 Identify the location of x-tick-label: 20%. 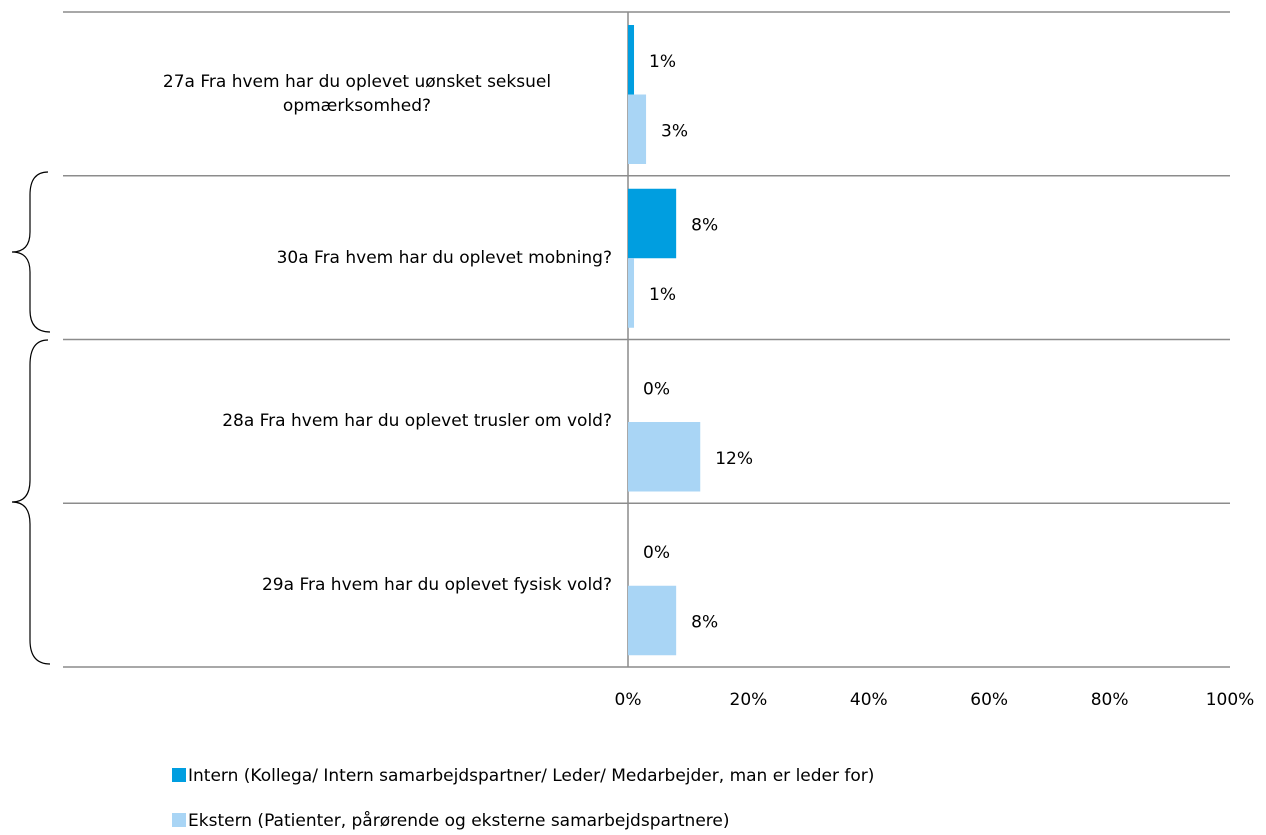
(749, 700).